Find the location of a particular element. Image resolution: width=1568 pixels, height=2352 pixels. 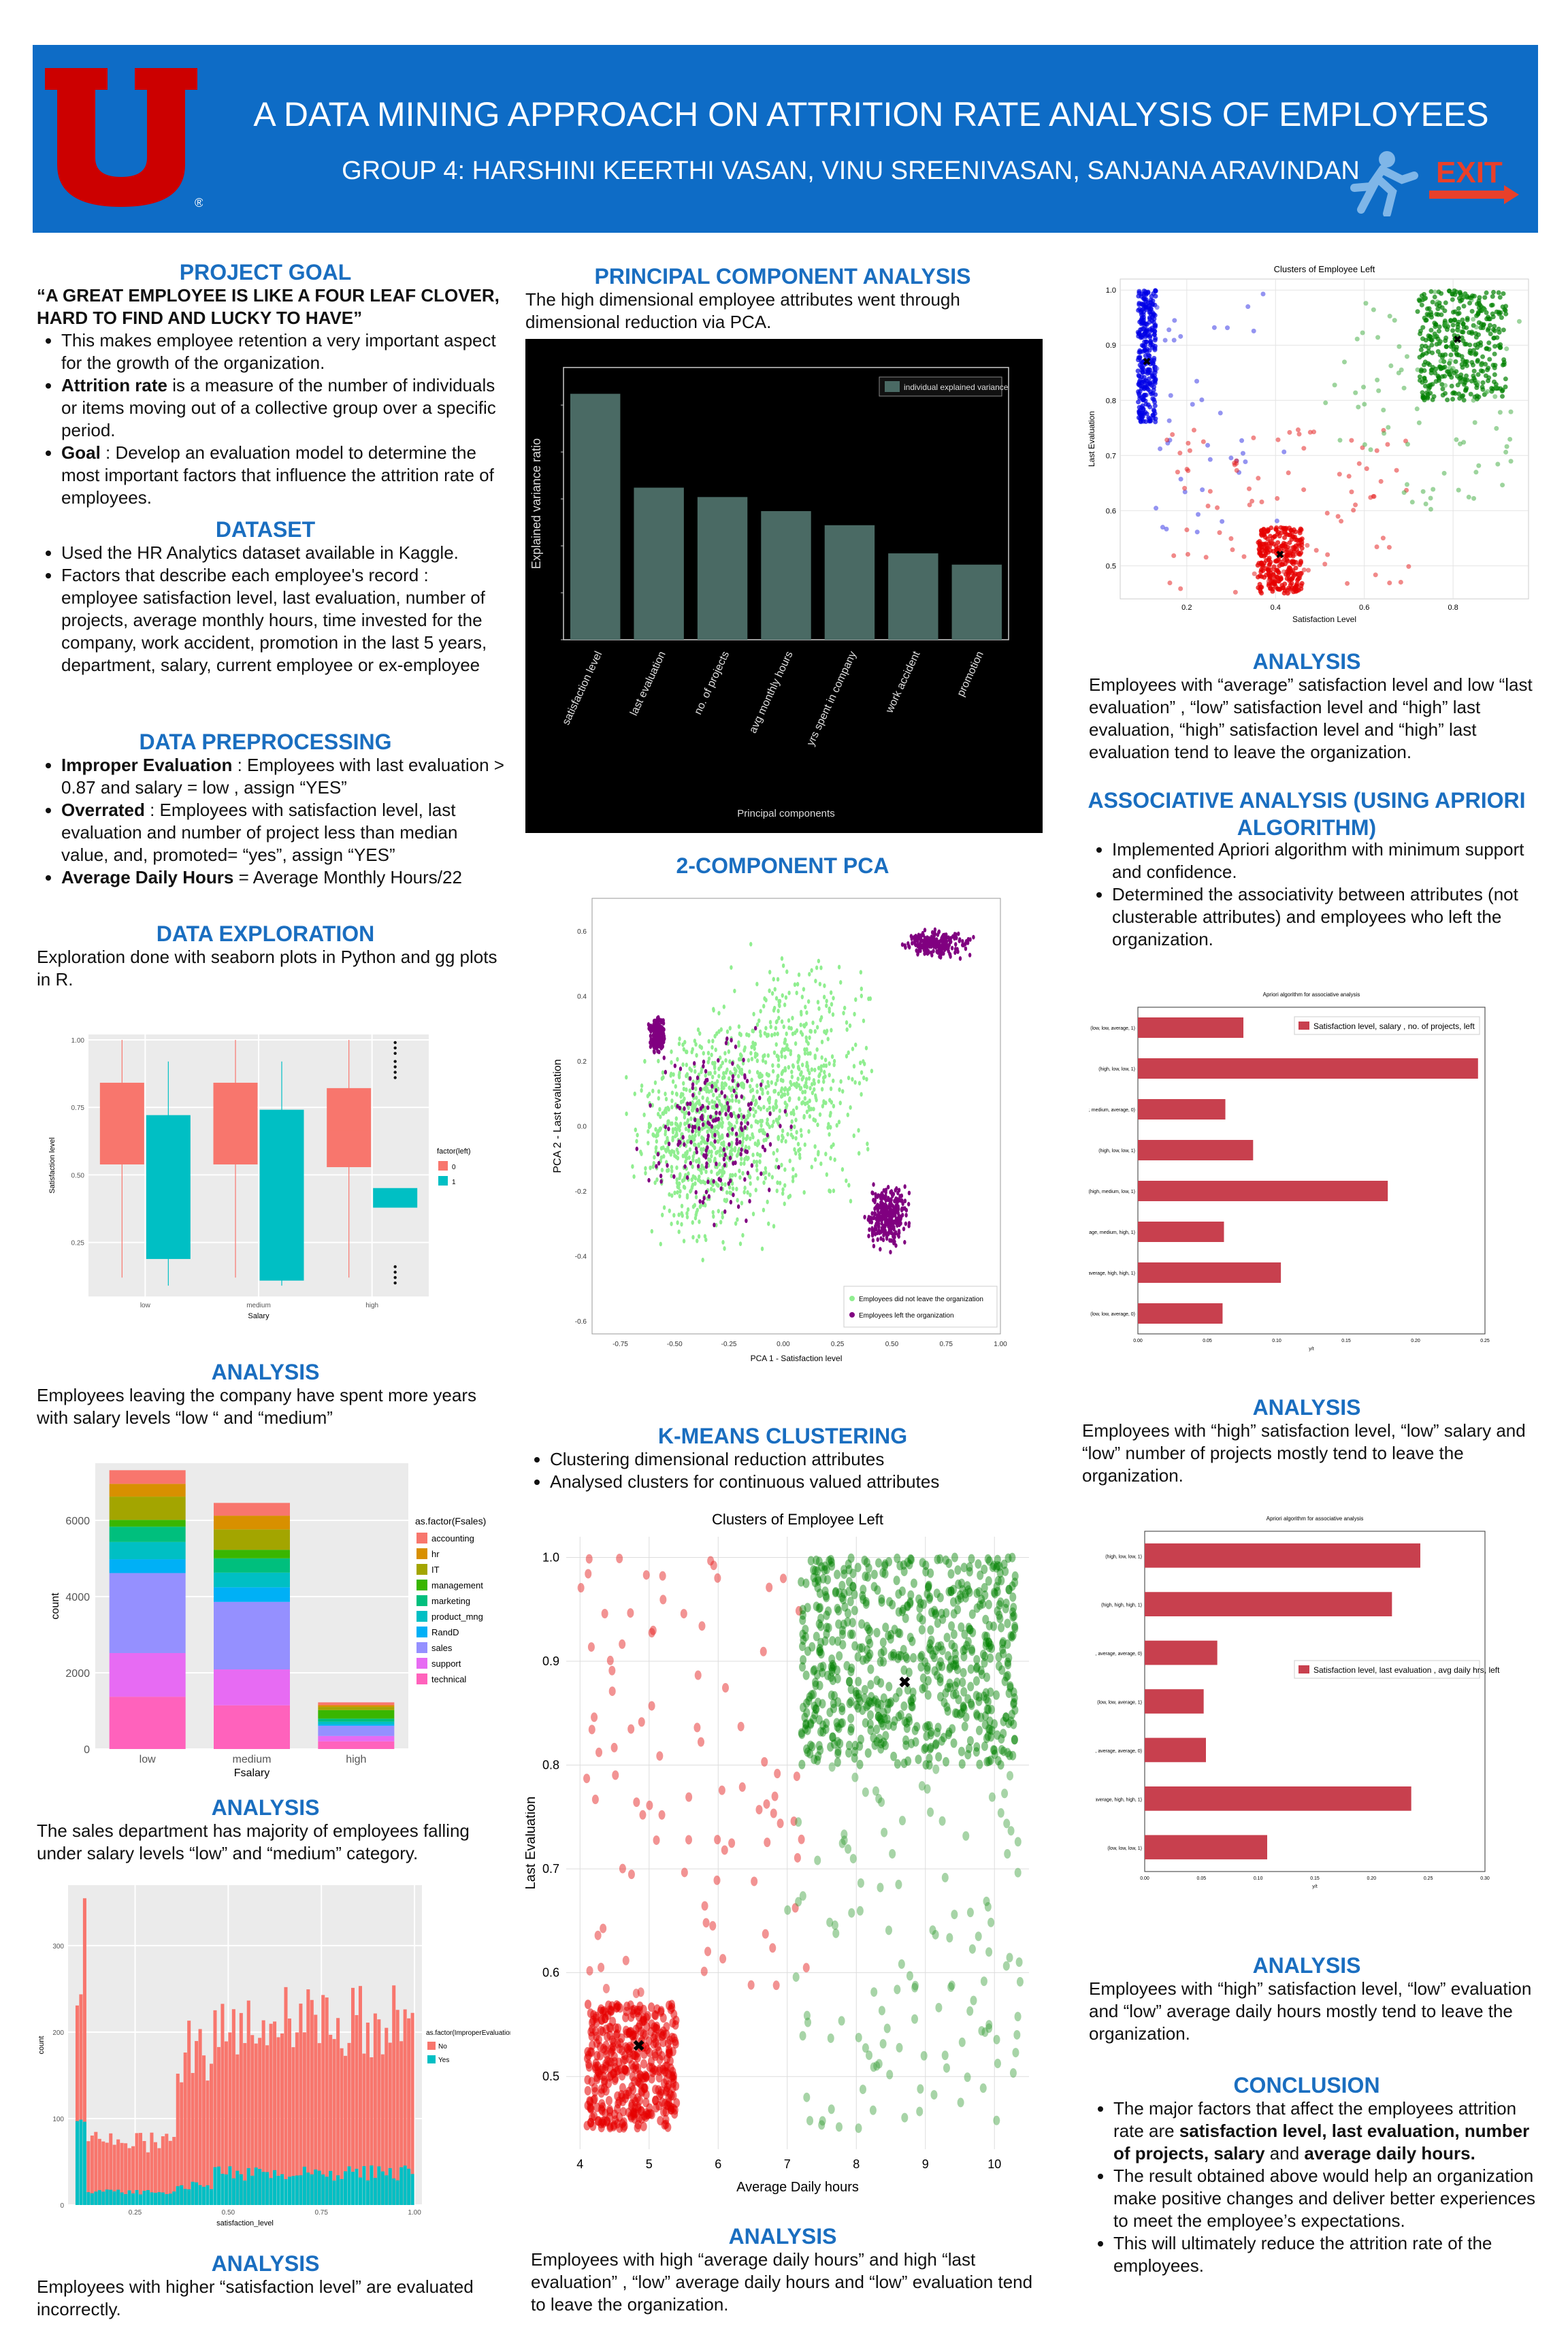

pca-bar is located at coordinates (595, 516).